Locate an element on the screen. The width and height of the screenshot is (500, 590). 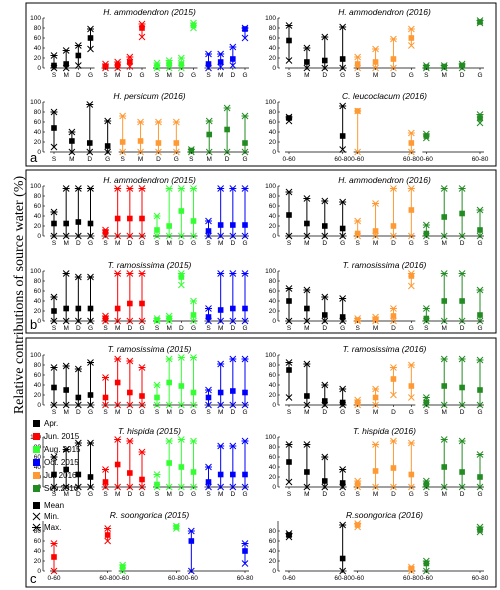
x-tick-label: 0-60 is located at coordinates (426, 159).